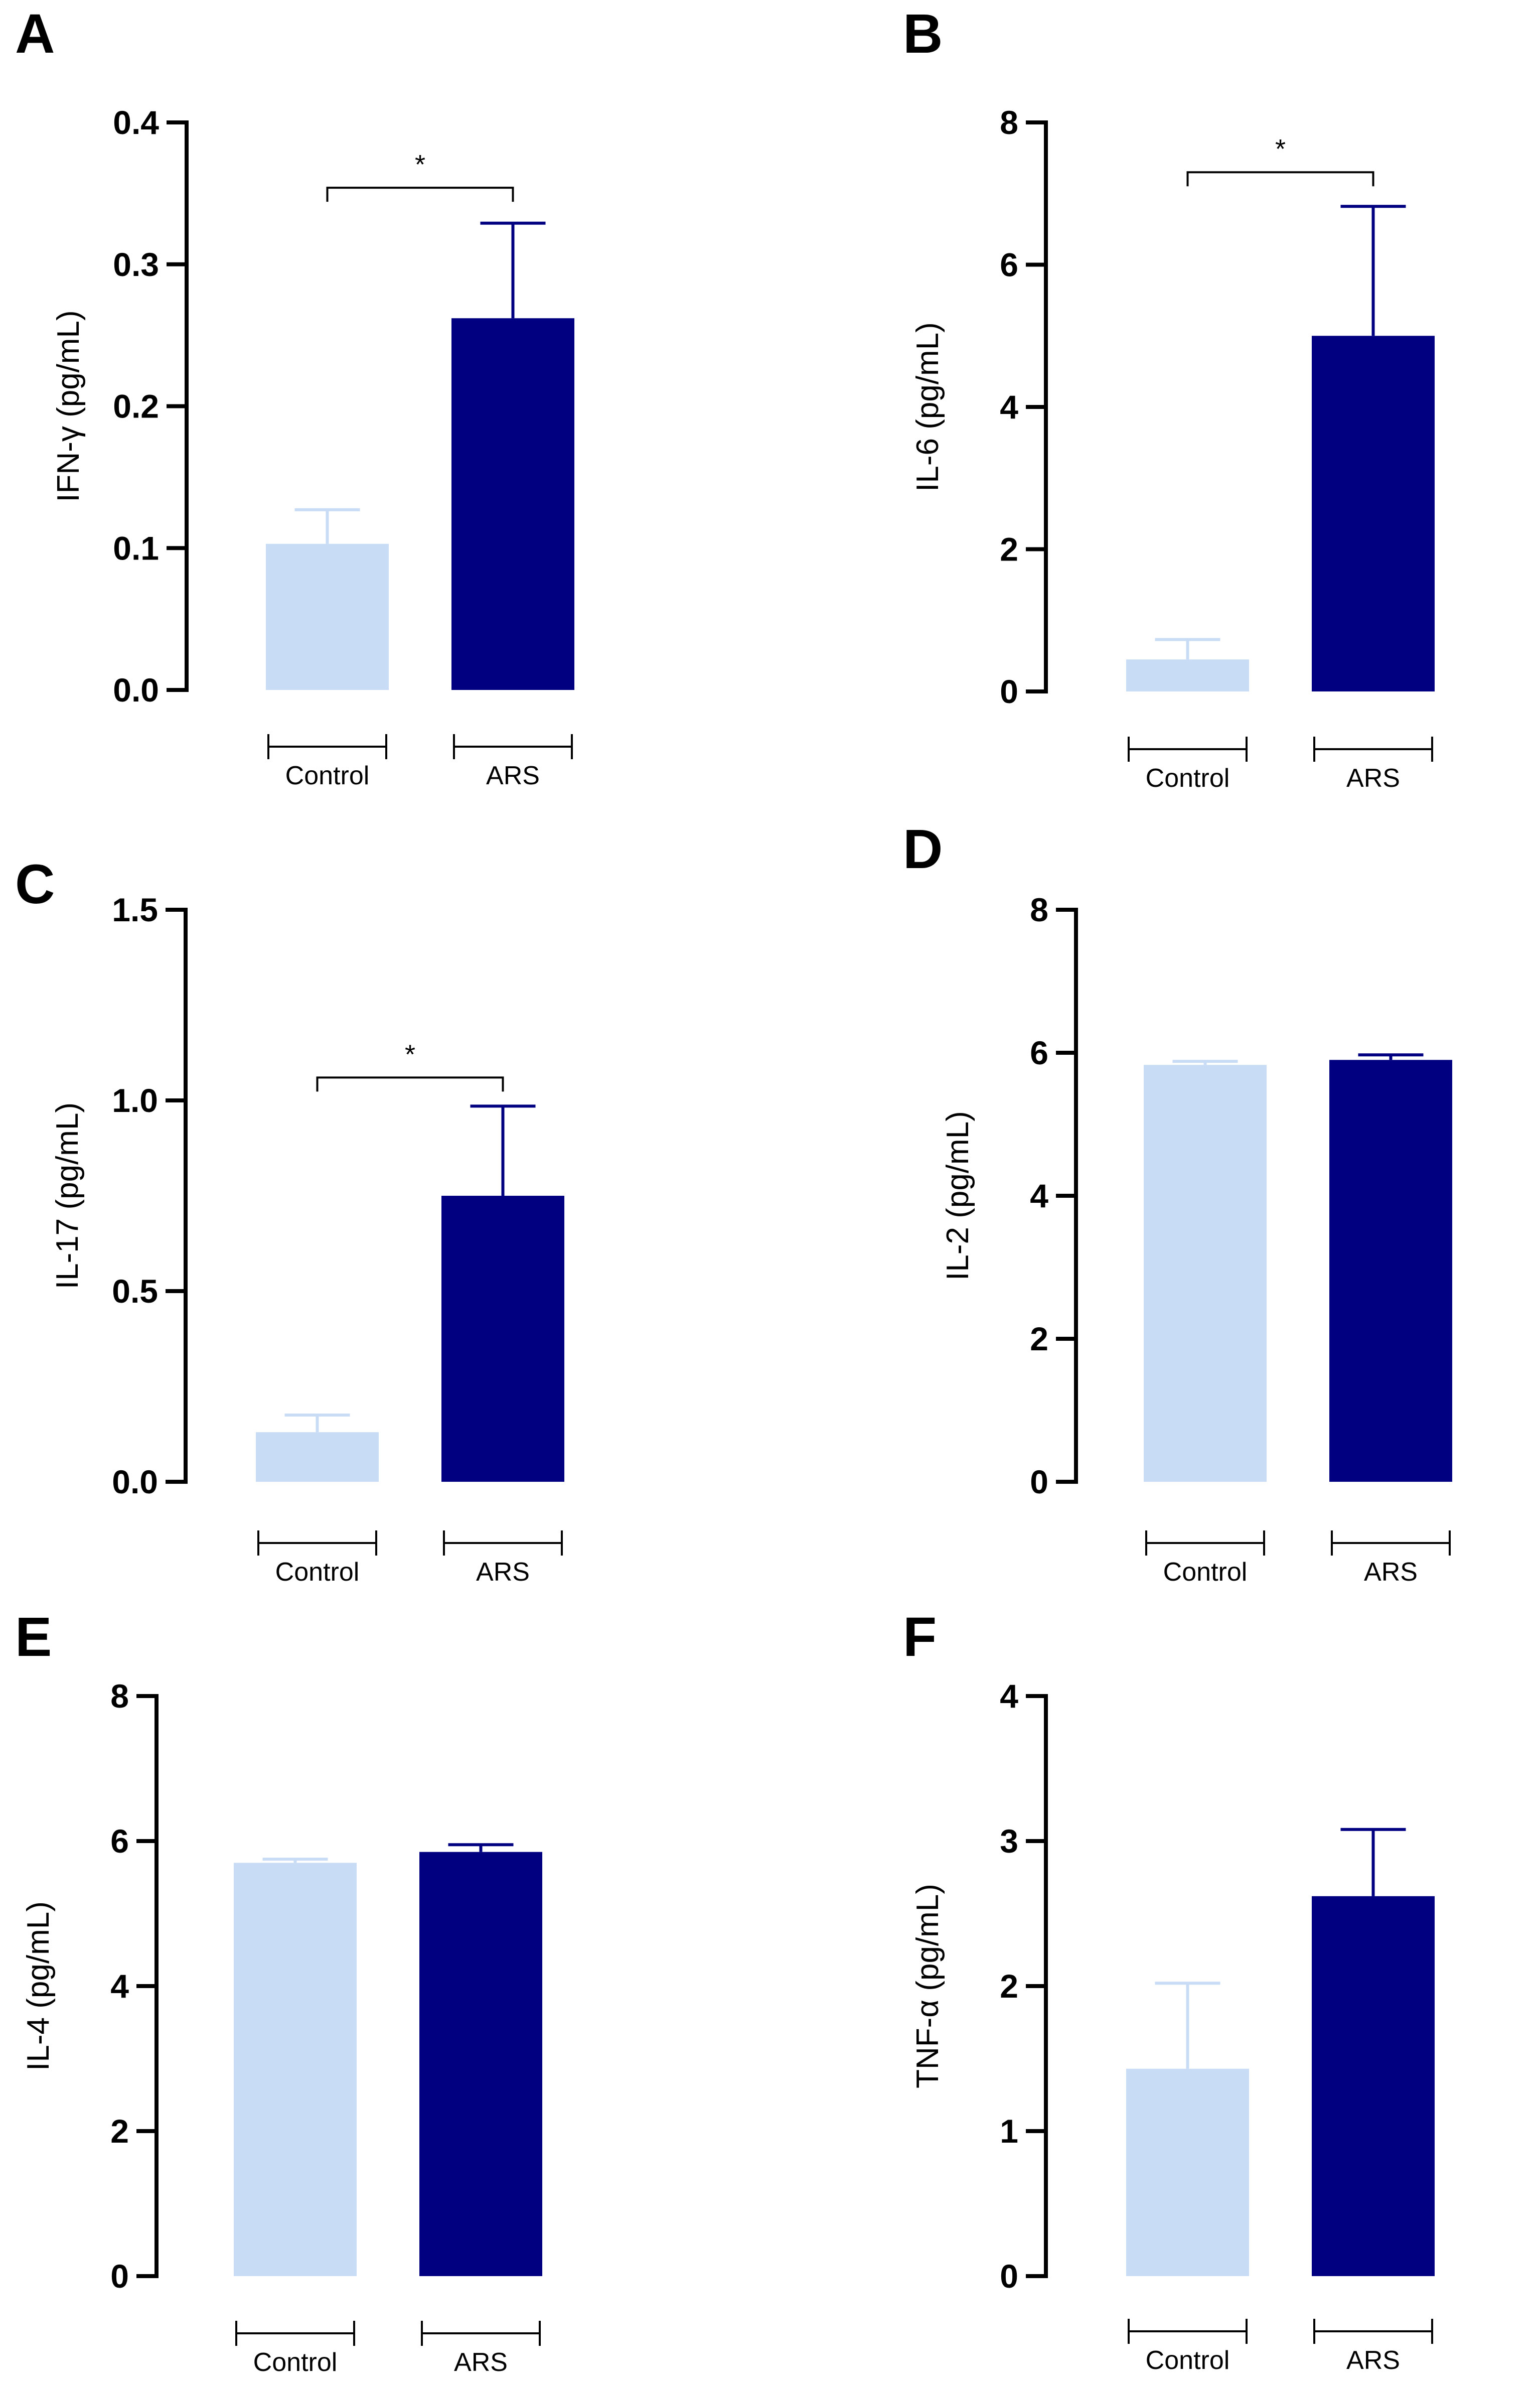 The height and width of the screenshot is (2384, 1540). Describe the element at coordinates (1169, 398) in the screenshot. I see `panel-b: B Control ARS 0 2 4 6 8 IL-6 (pg/mL) *` at that location.